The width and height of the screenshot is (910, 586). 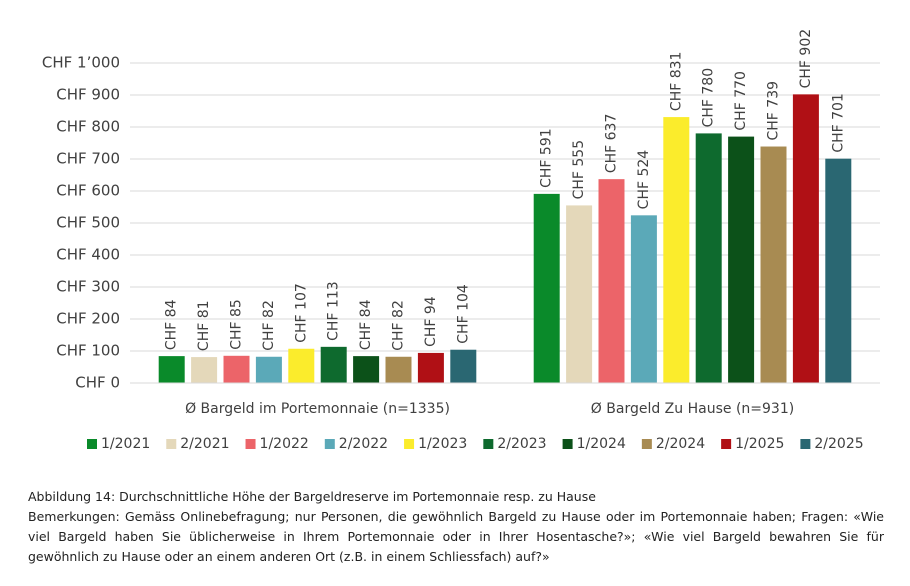 I want to click on y-tick-label: CHF 400, so click(x=88, y=255).